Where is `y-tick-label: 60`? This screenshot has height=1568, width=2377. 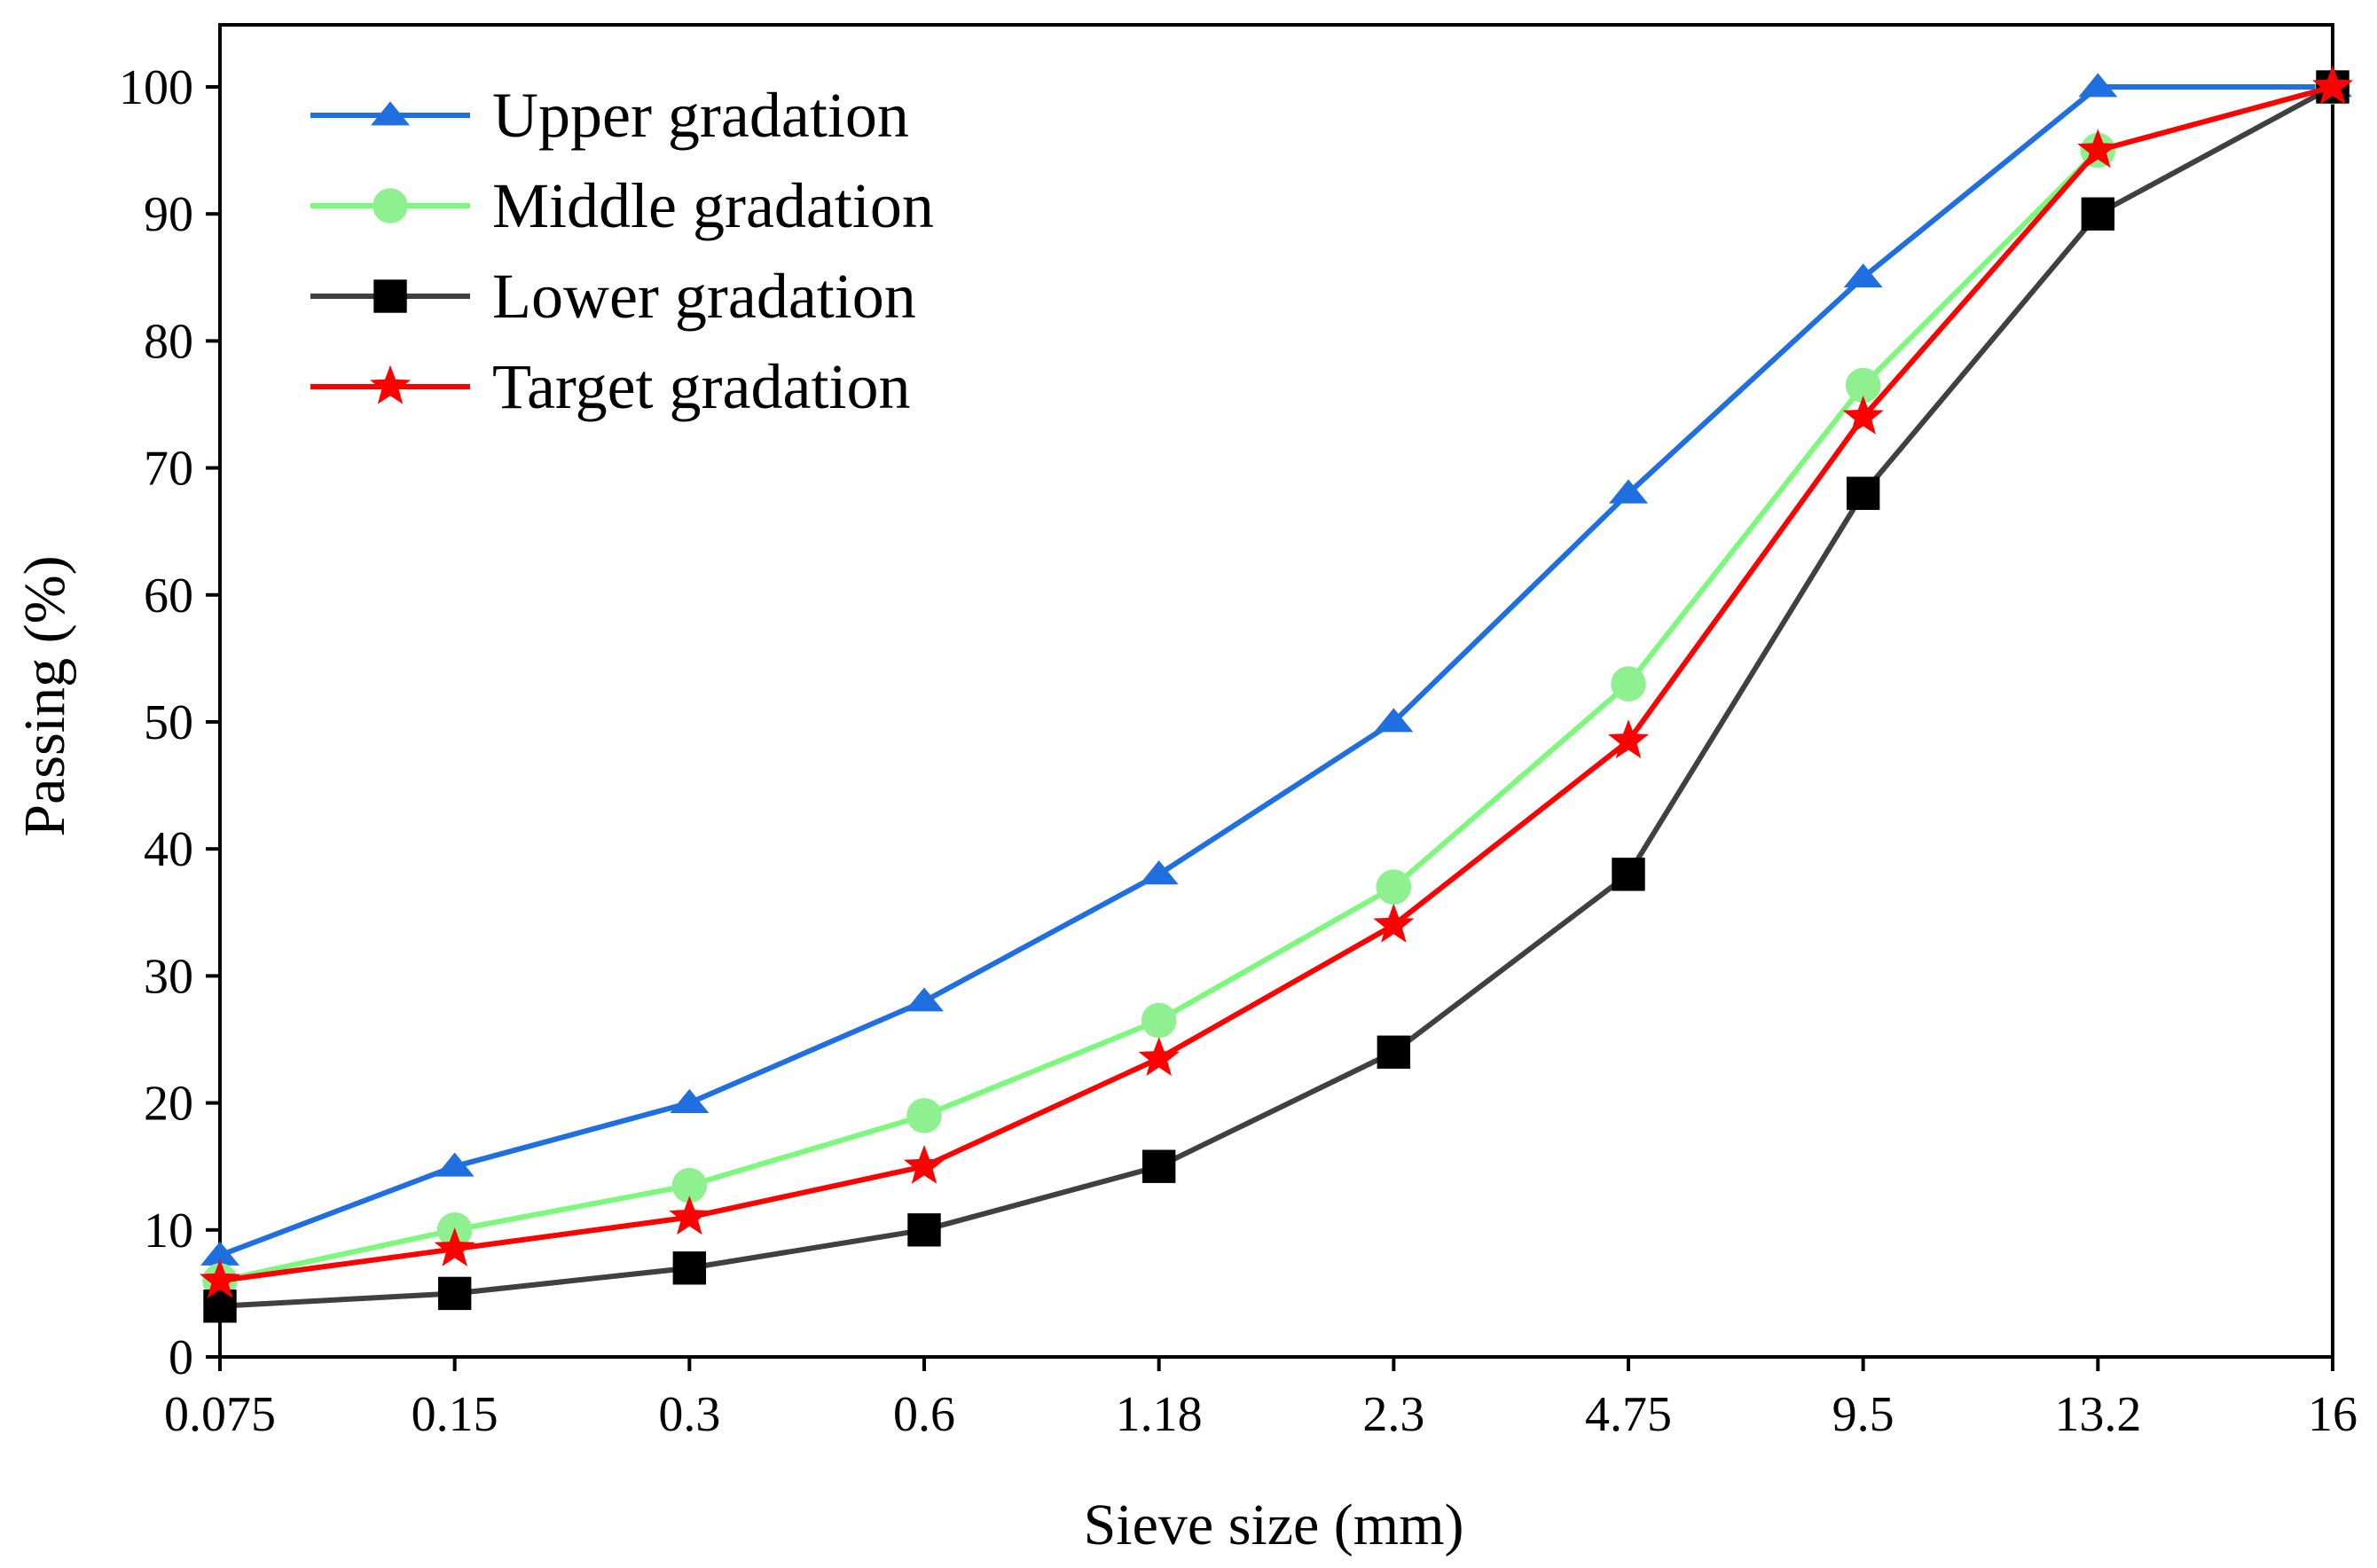
y-tick-label: 60 is located at coordinates (168, 595).